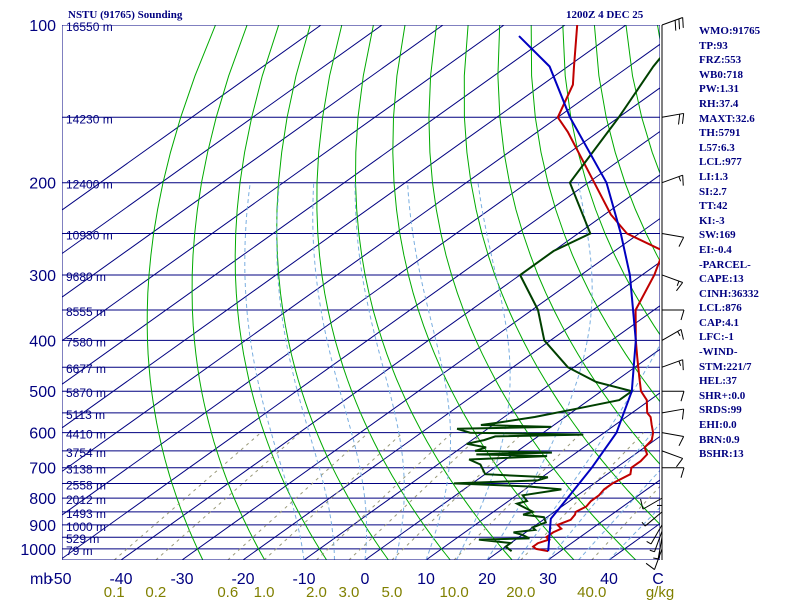 The width and height of the screenshot is (800, 600). I want to click on temperature-tick-label: -10, so click(303, 579).